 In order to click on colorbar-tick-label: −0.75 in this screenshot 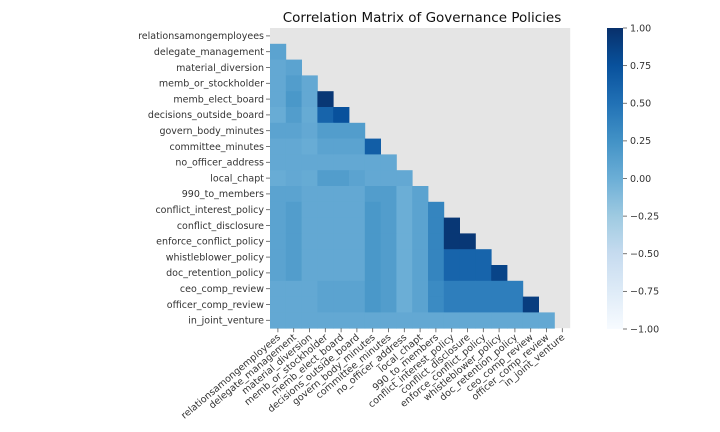, I will do `click(644, 292)`.